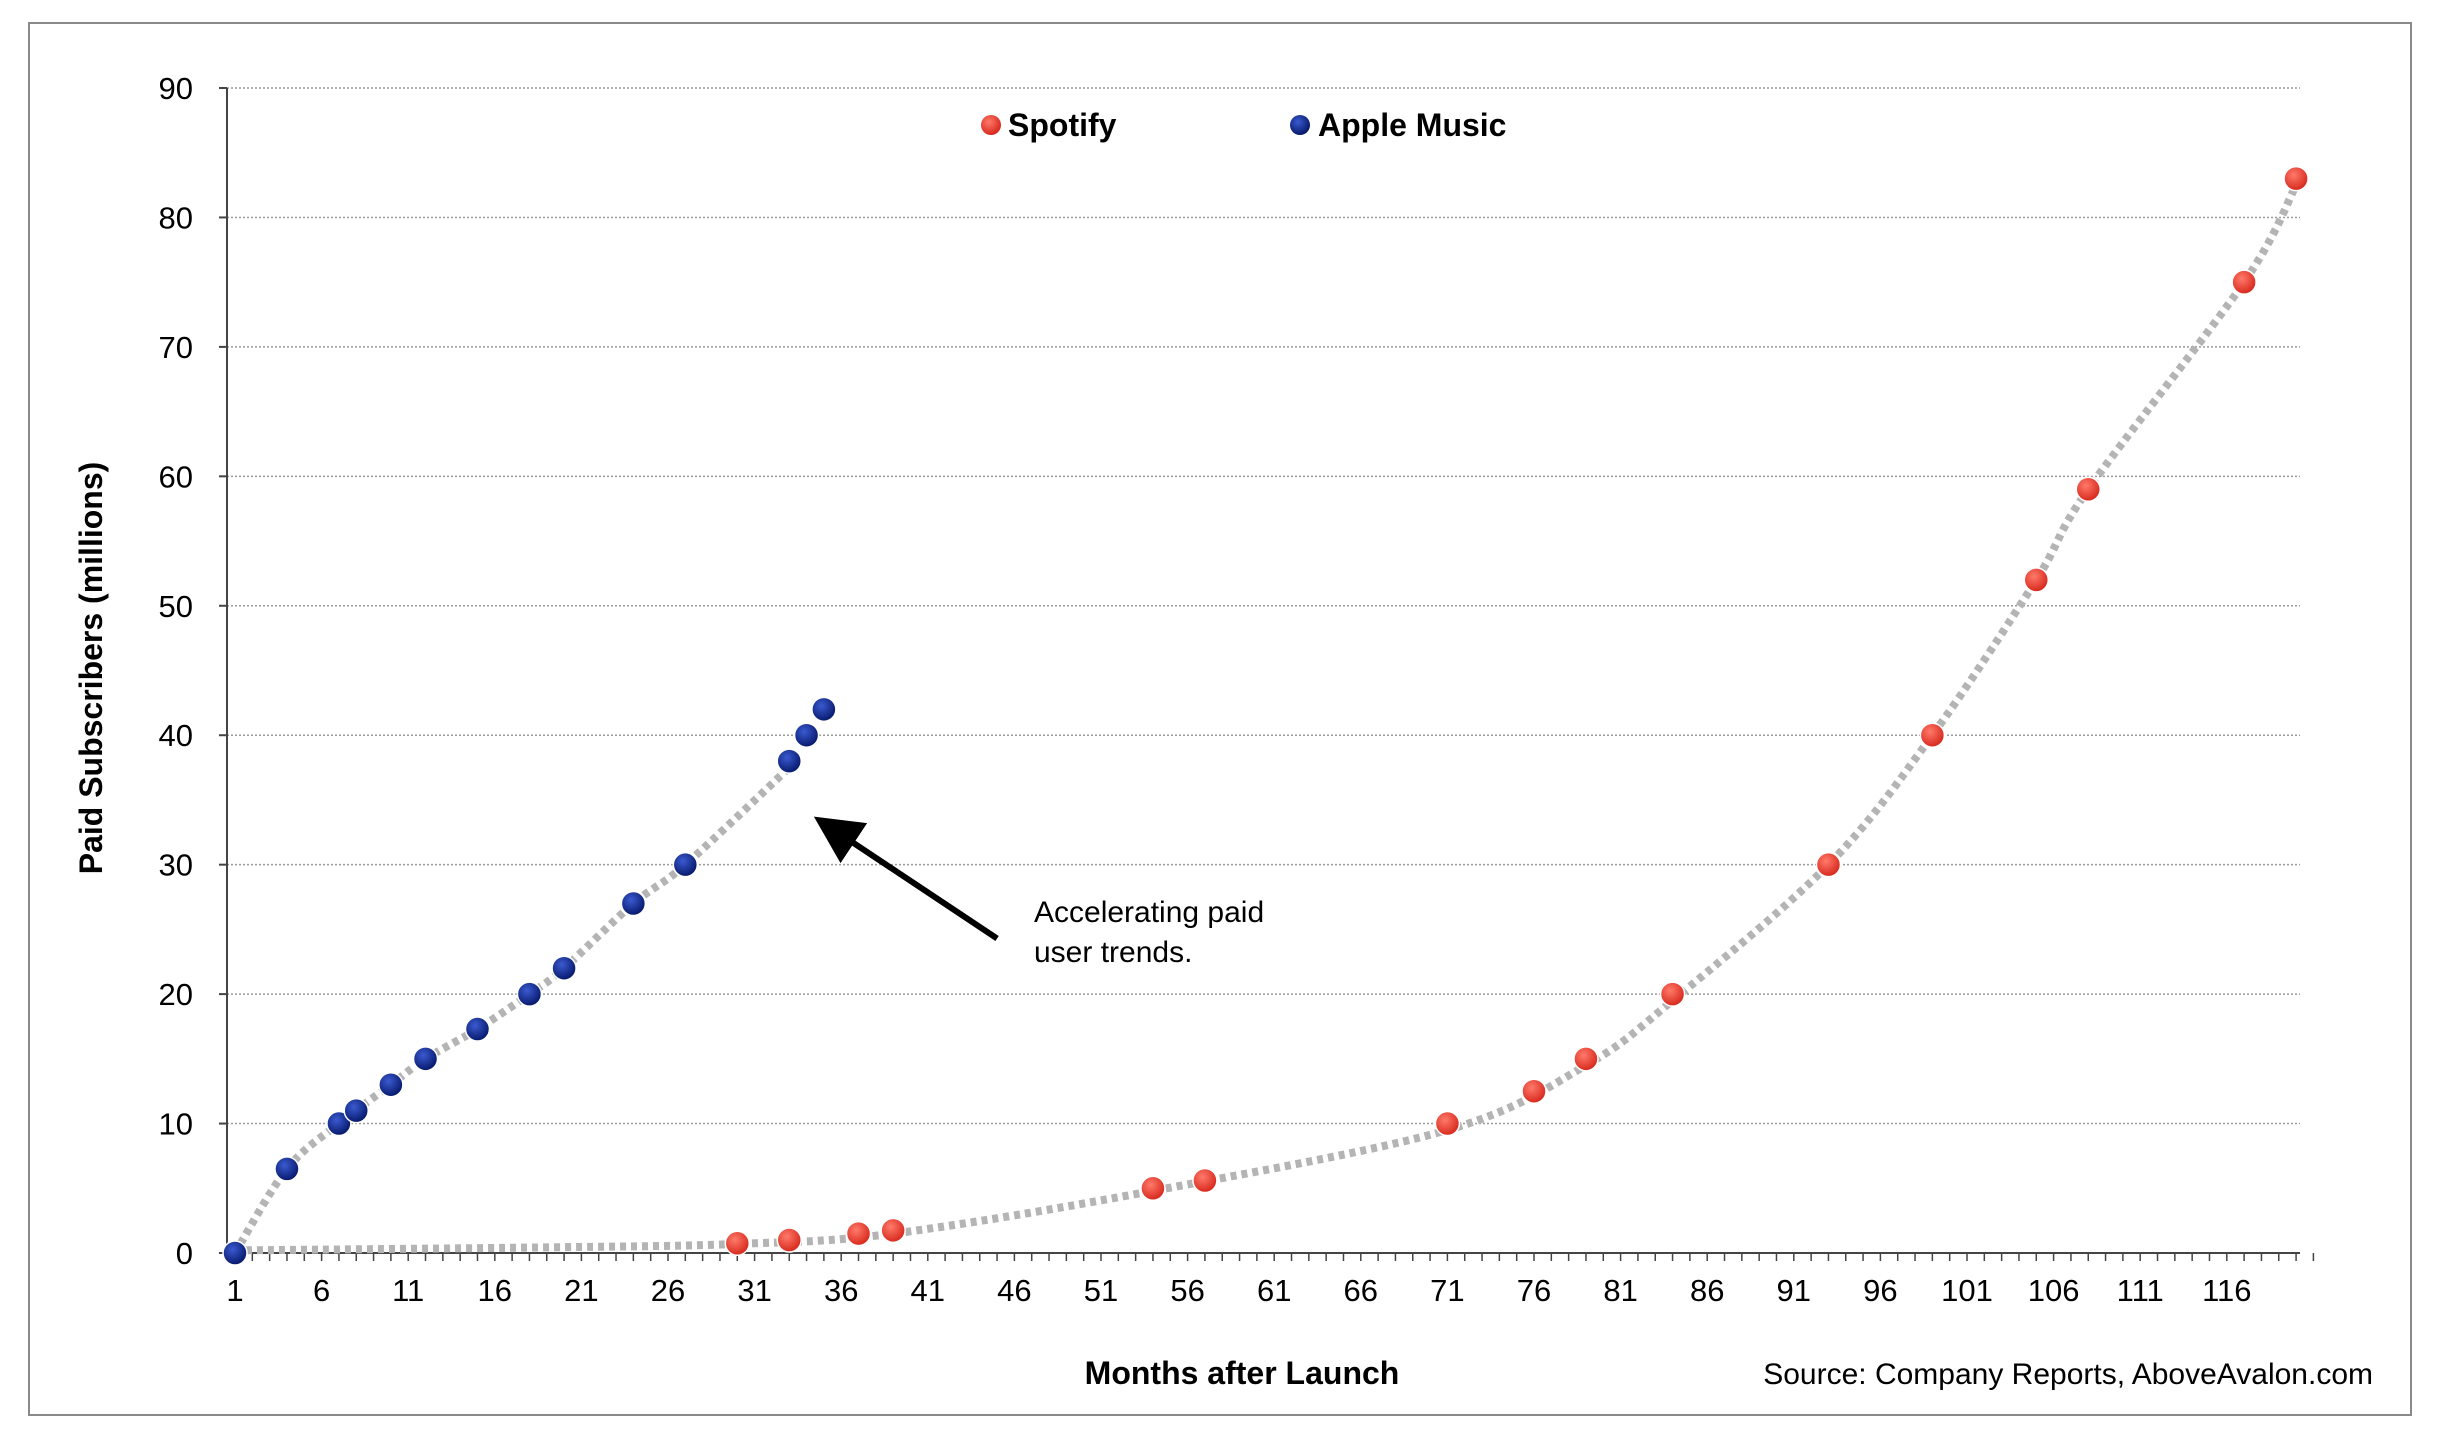 The image size is (2442, 1440). Describe the element at coordinates (1014, 1290) in the screenshot. I see `x-tick-label: 46` at that location.